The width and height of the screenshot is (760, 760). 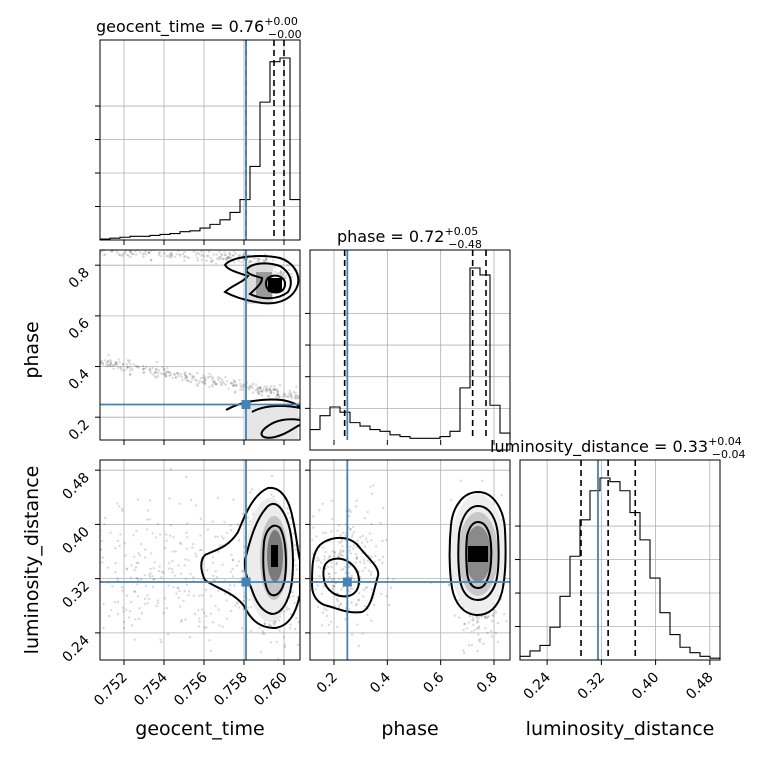 What do you see at coordinates (79, 430) in the screenshot?
I see `tick-label: 0.2` at bounding box center [79, 430].